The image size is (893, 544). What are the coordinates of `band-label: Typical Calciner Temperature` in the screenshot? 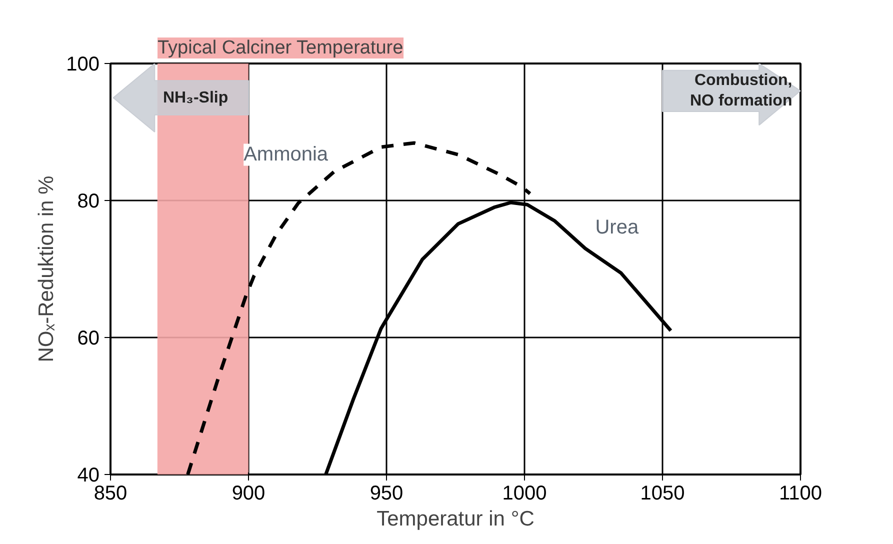 It's located at (281, 48).